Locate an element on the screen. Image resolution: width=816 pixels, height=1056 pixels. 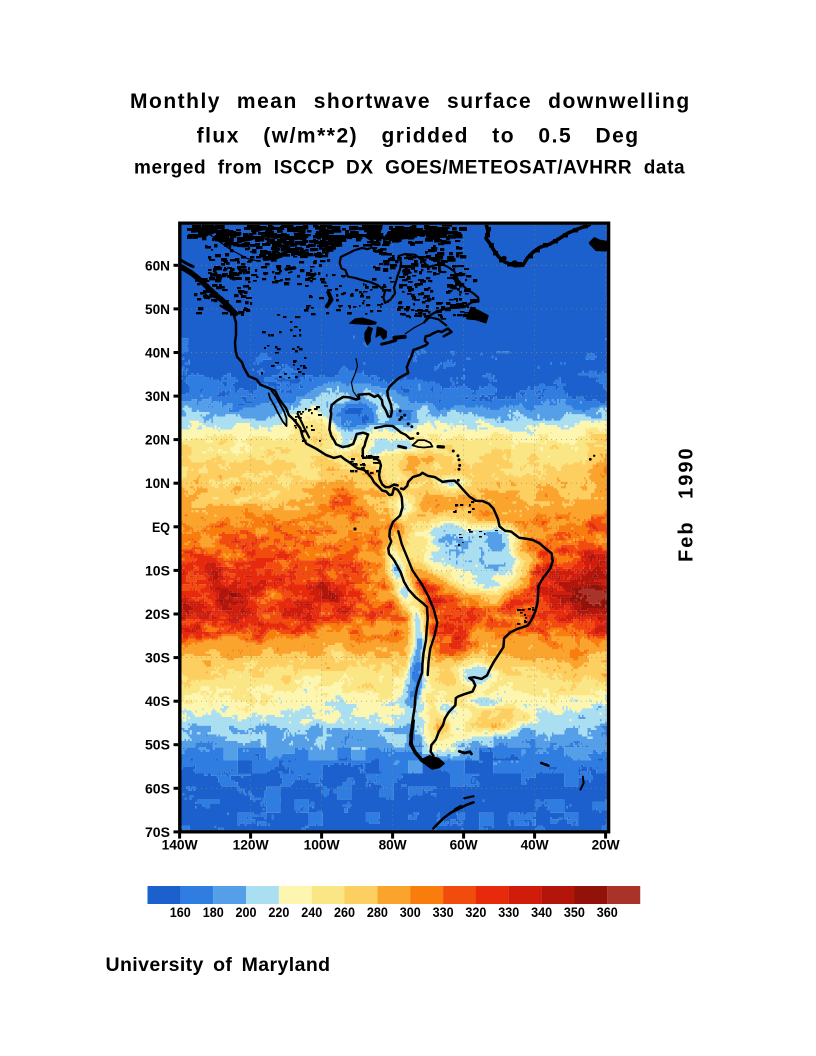
svg-text: 120W is located at coordinates (251, 844).